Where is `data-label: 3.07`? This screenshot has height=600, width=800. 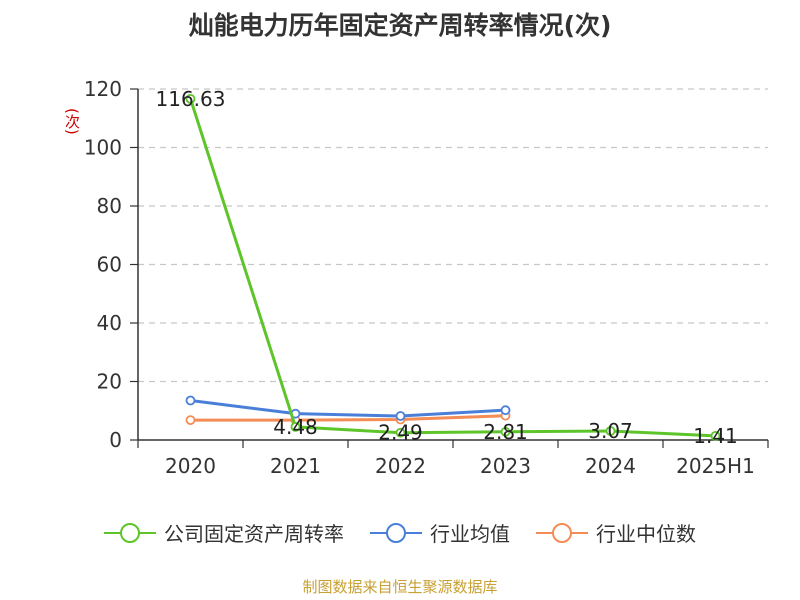
data-label: 3.07 is located at coordinates (610, 431).